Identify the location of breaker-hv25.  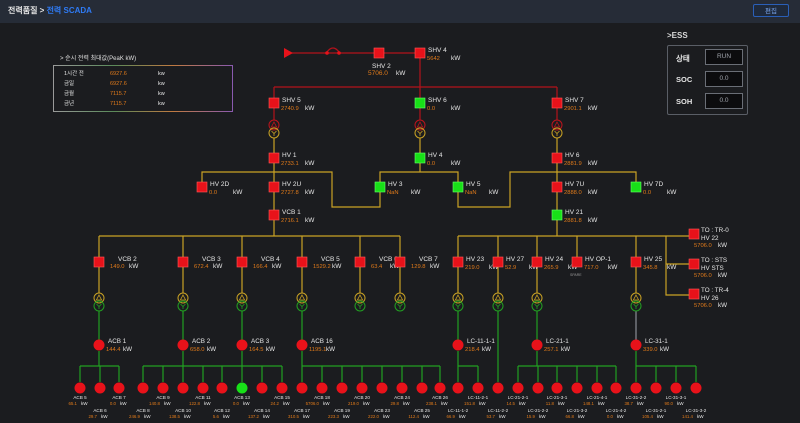
(636, 262).